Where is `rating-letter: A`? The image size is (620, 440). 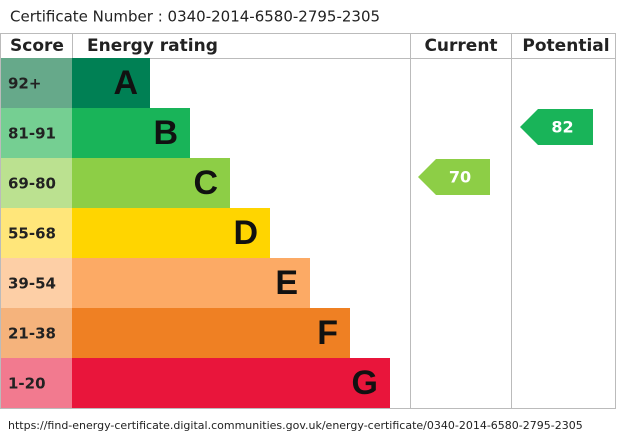
rating-letter: A is located at coordinates (125, 83).